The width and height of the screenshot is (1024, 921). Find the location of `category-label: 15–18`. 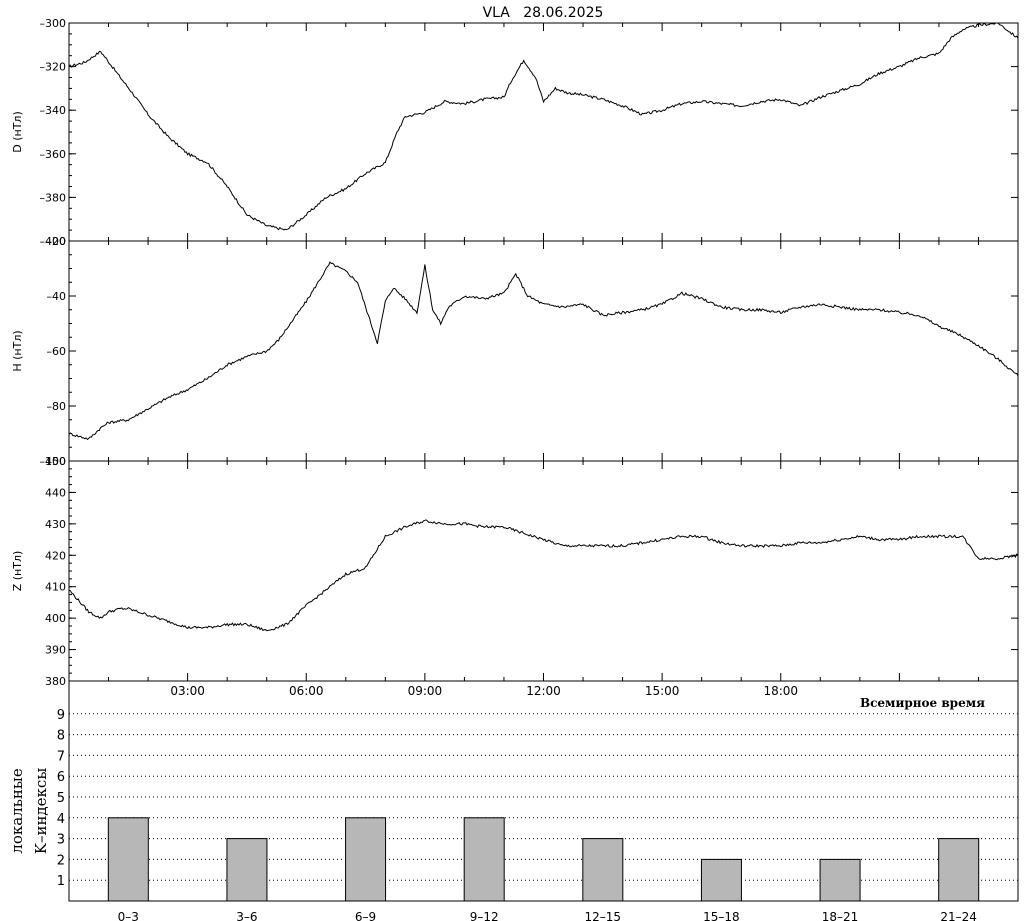

category-label: 15–18 is located at coordinates (721, 915).